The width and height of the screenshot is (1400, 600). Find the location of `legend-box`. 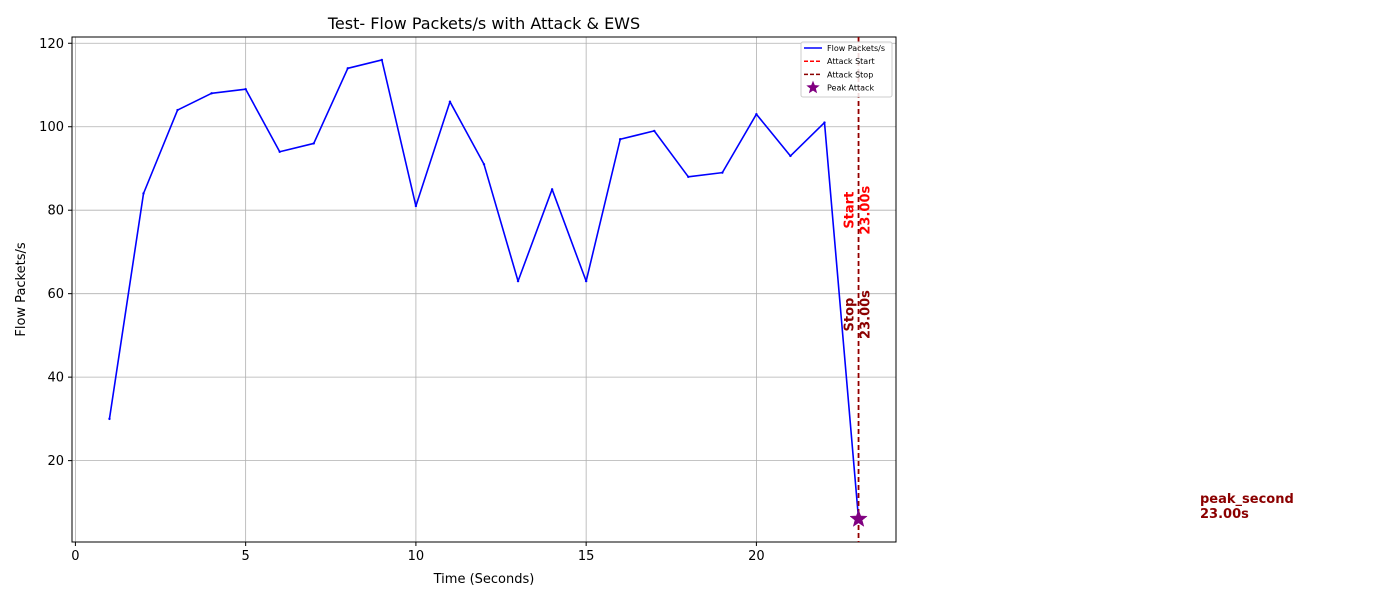

legend-box is located at coordinates (846, 69).